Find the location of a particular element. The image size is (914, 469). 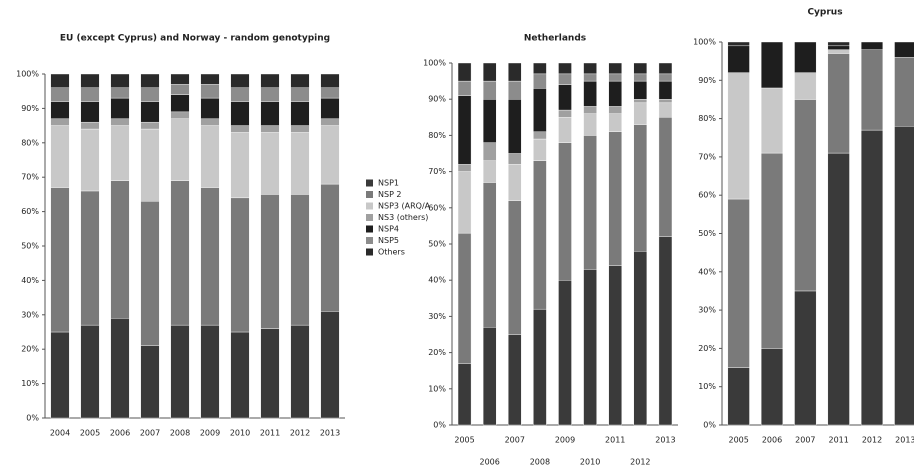

y-tick-label: 30% is located at coordinates (707, 310).